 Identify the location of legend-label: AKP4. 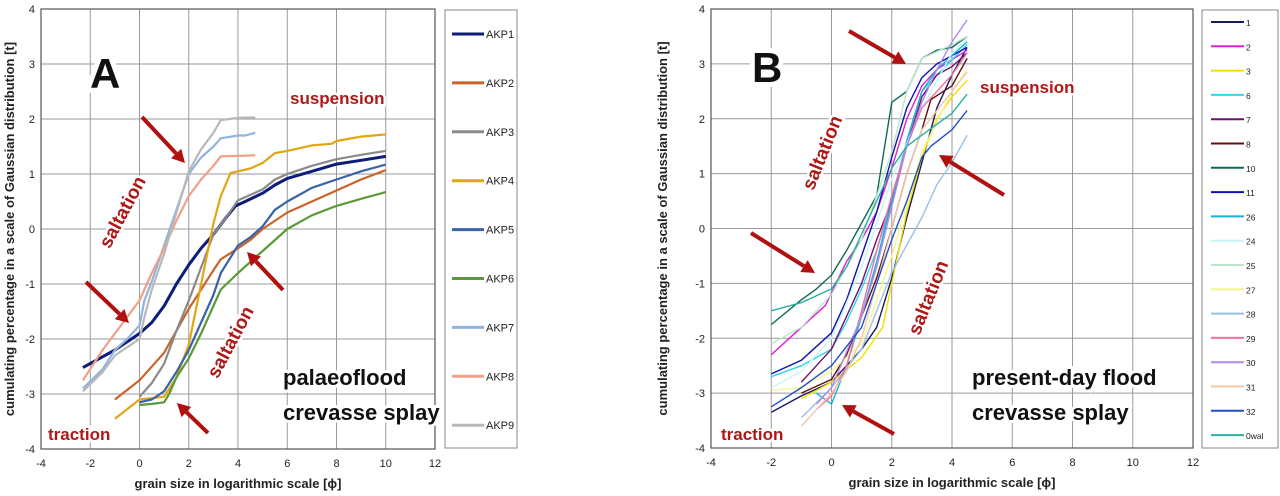
(500, 182).